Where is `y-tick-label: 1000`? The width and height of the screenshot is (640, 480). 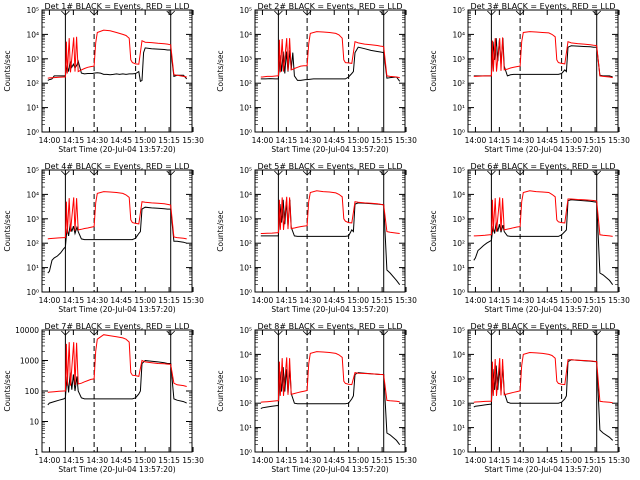 y-tick-label: 1000 is located at coordinates (29, 361).